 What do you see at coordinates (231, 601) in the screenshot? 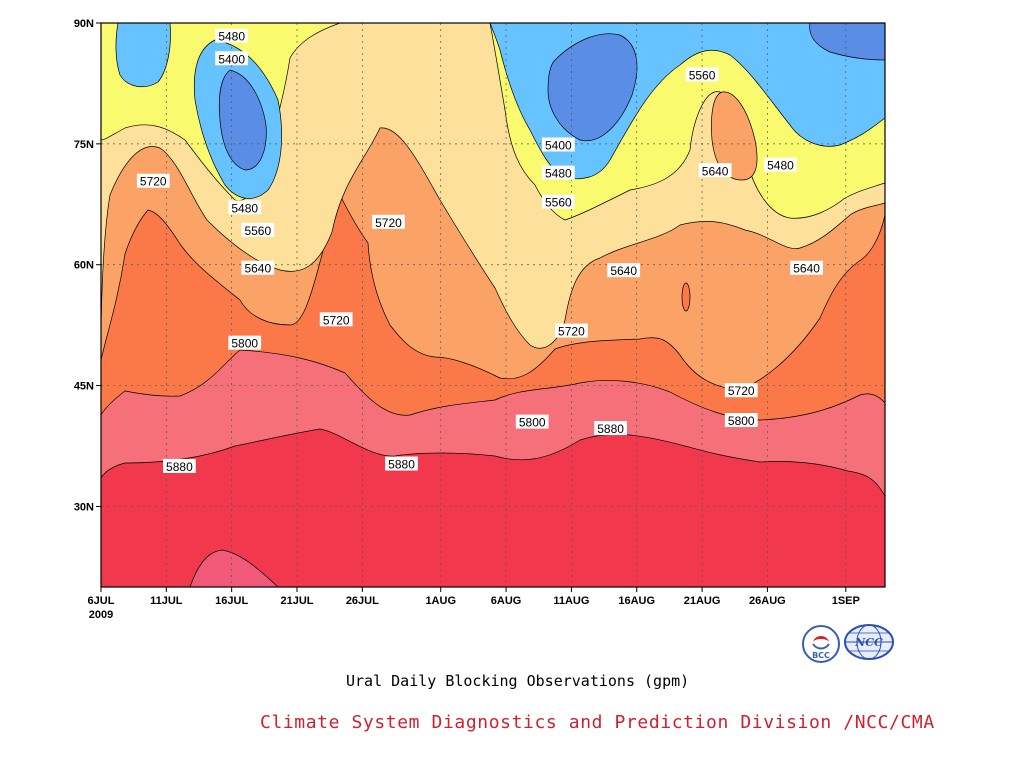
I see `x-tick-label: 16JUL` at bounding box center [231, 601].